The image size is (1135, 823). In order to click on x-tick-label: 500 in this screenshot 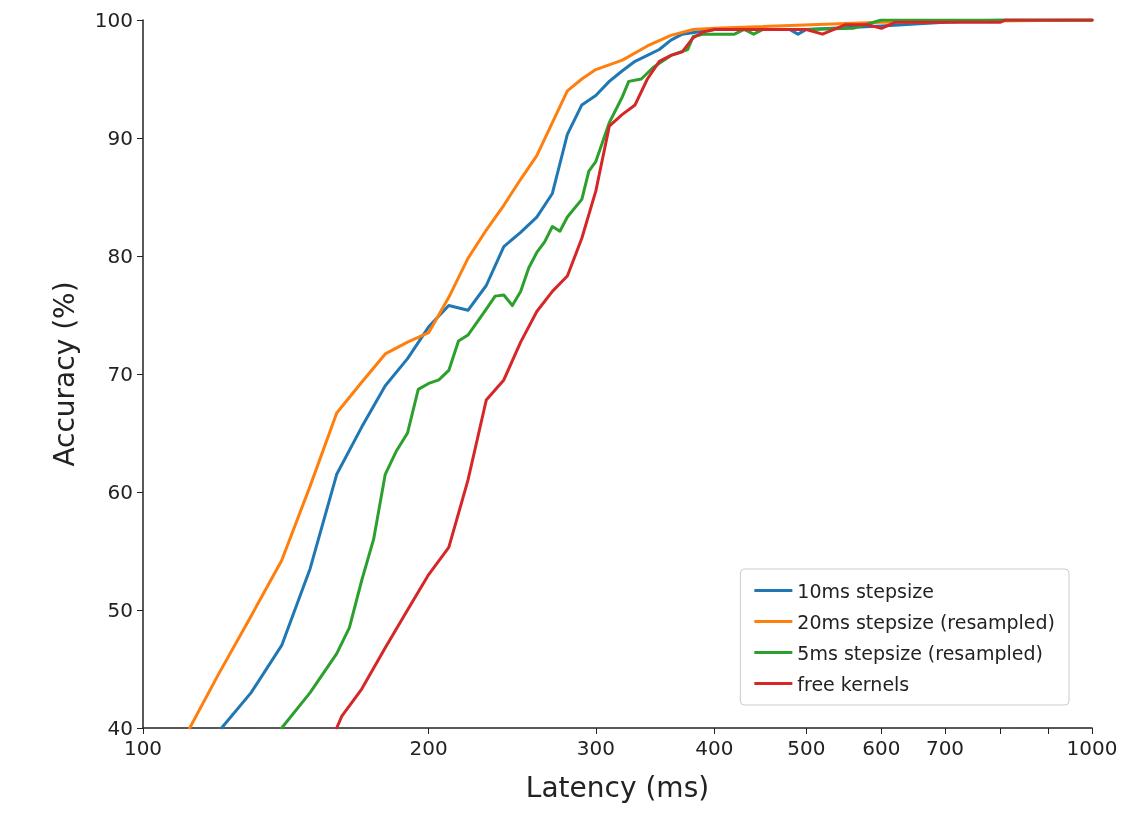, I will do `click(806, 748)`.